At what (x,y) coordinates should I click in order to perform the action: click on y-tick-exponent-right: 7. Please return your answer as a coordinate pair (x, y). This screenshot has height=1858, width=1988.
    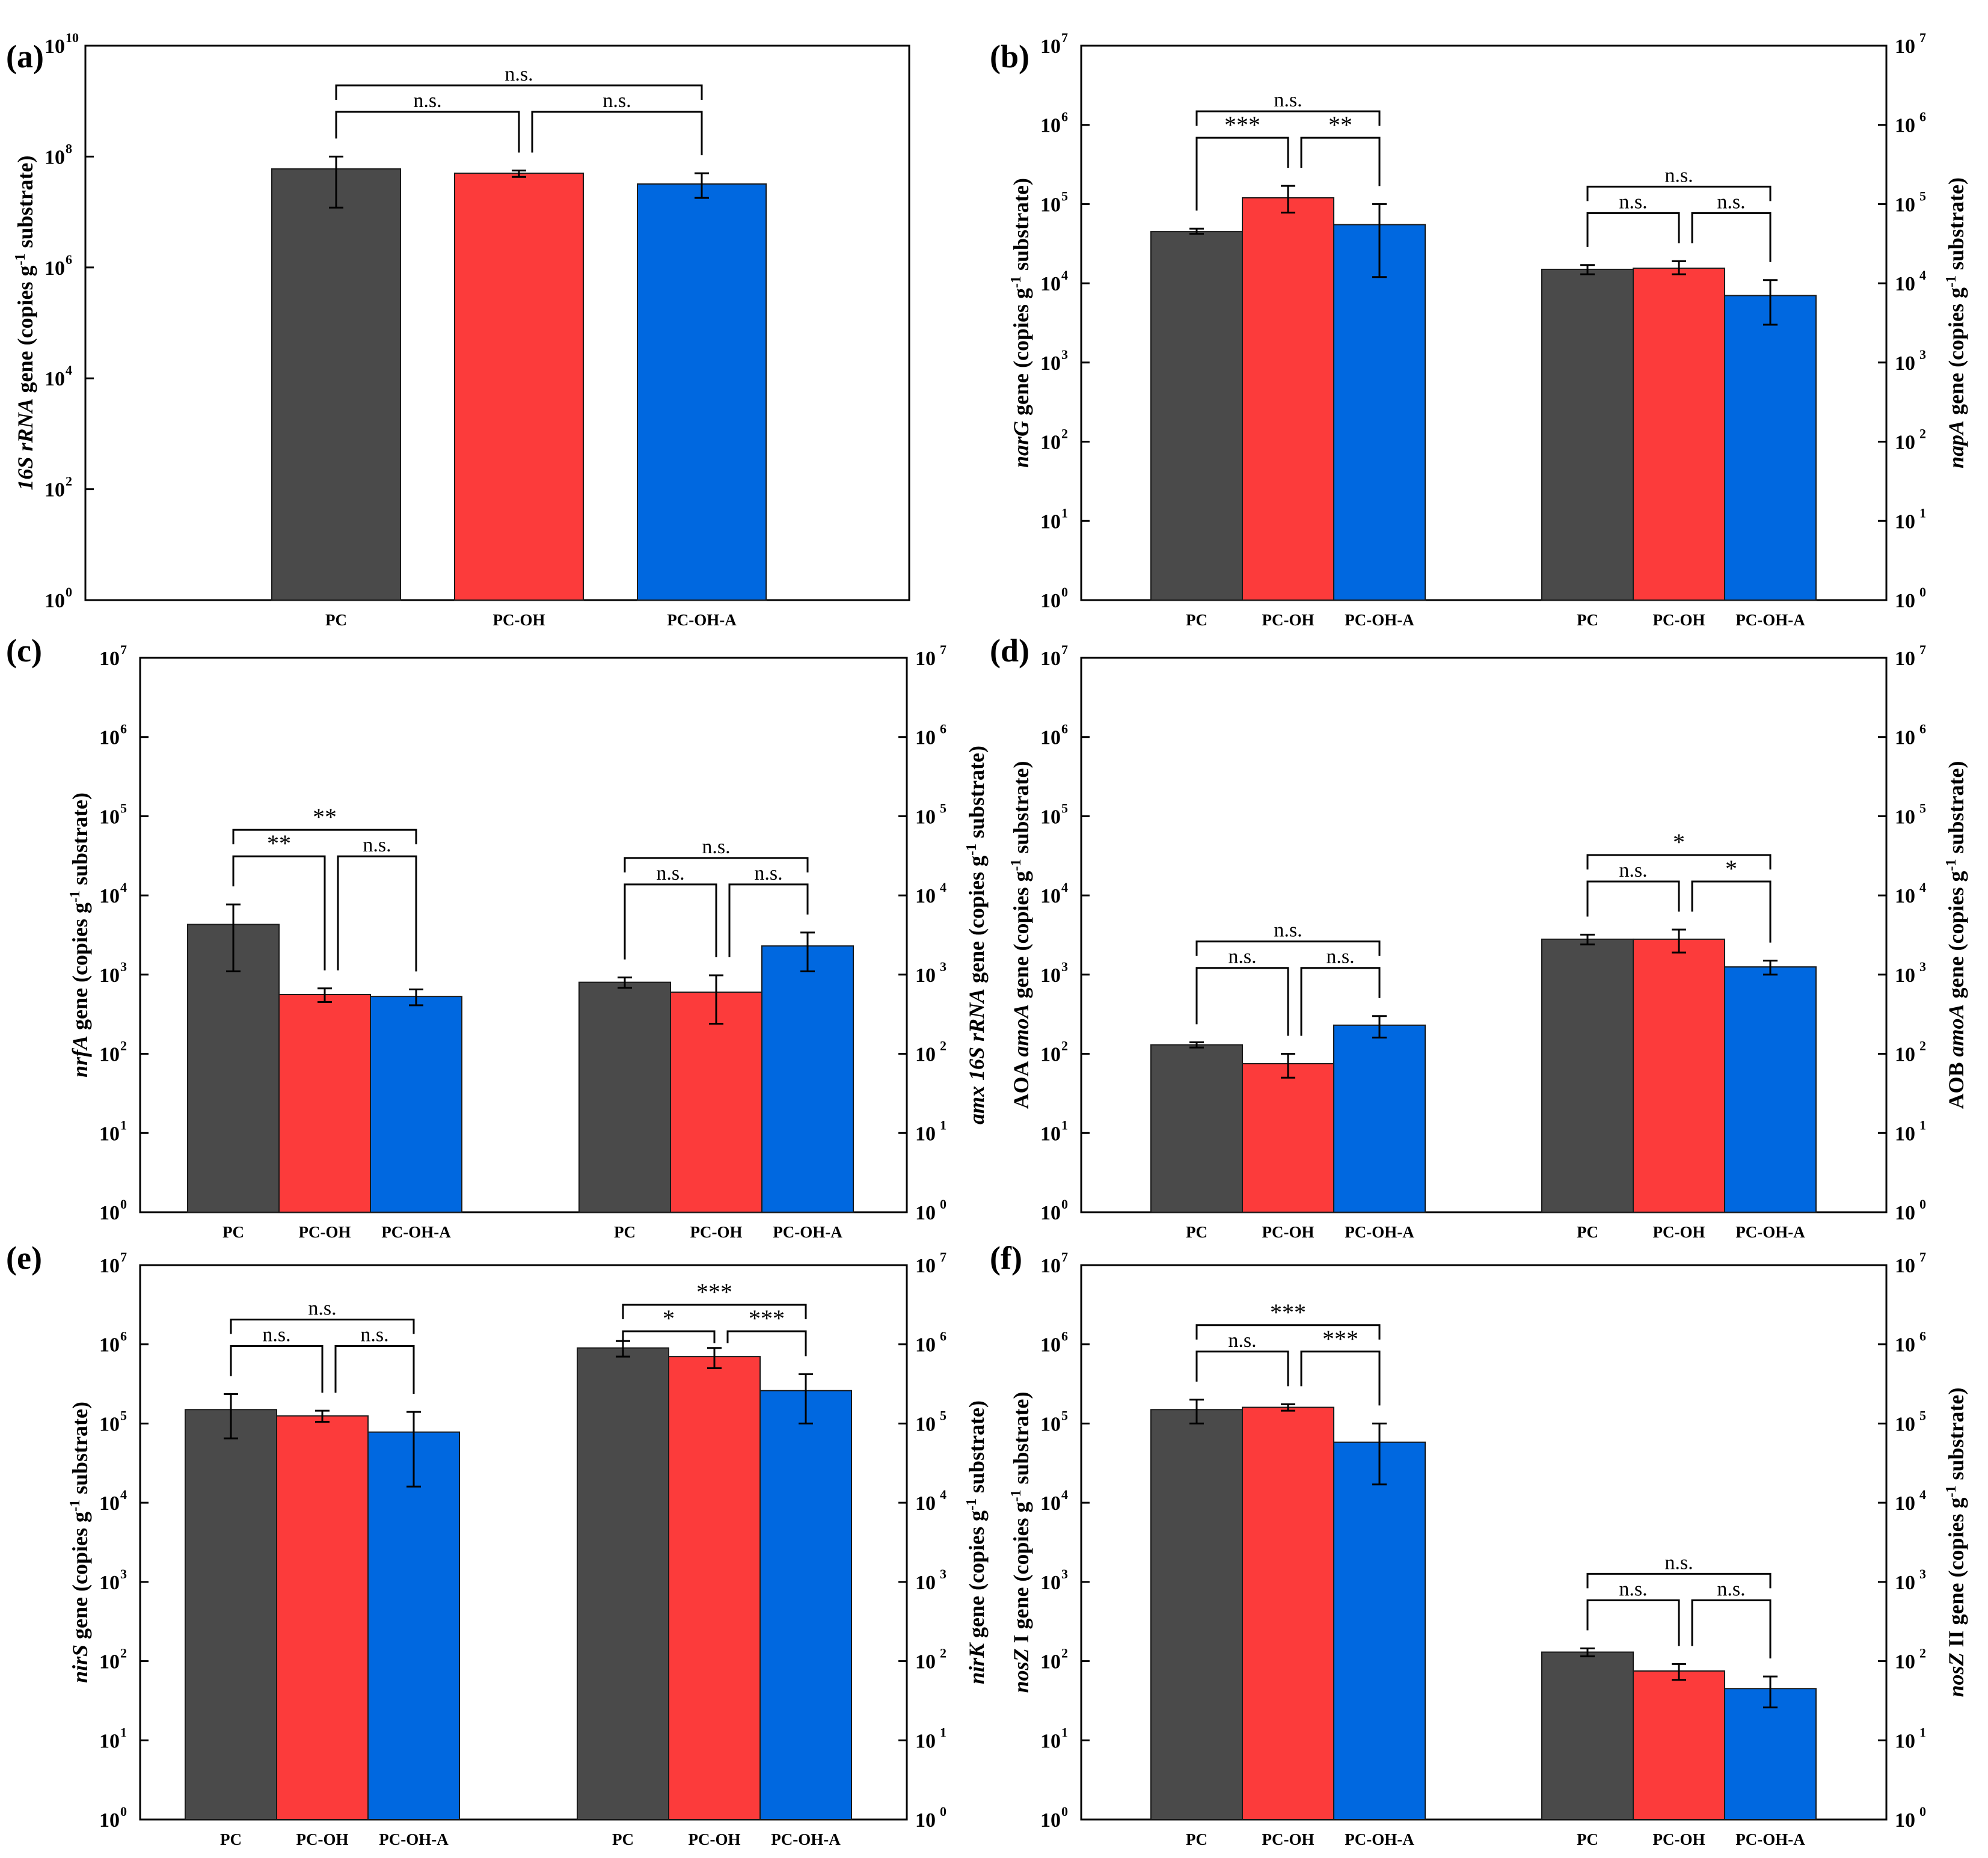
    Looking at the image, I should click on (943, 1257).